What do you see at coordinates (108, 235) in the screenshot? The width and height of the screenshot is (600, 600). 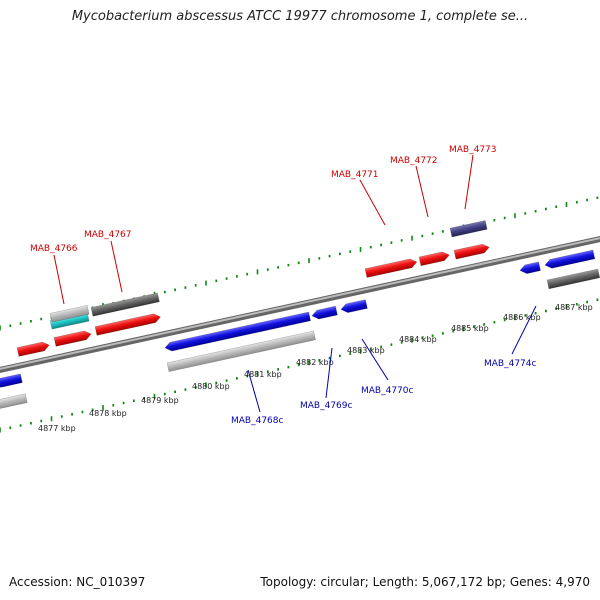 I see `gene-label-mab-4767: MAB_4767` at bounding box center [108, 235].